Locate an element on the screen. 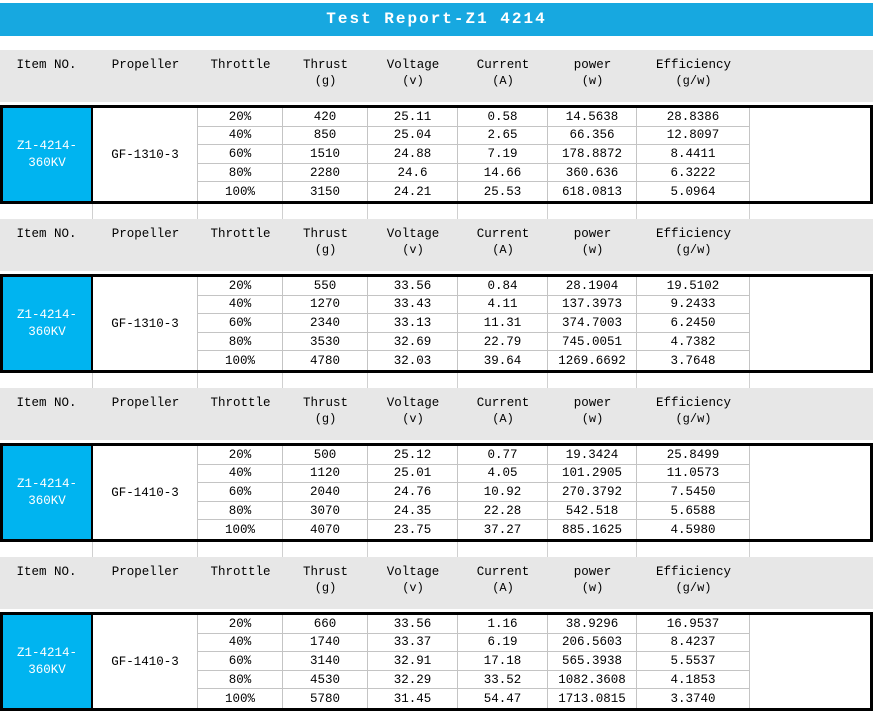  cell-power: 178.8872 is located at coordinates (592, 154).